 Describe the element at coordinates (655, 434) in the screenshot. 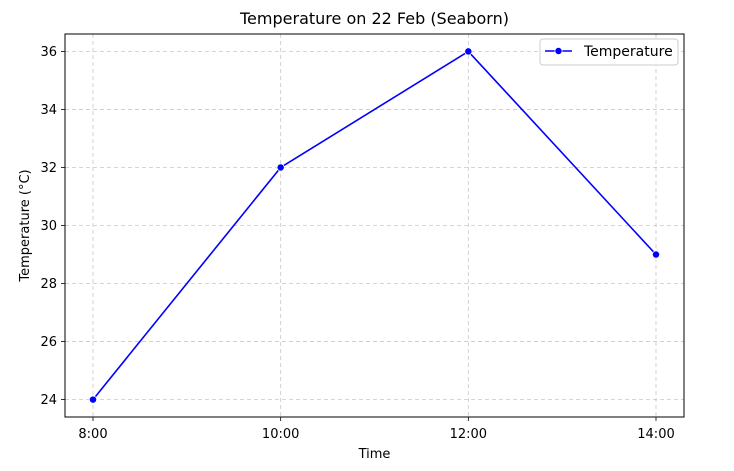

I see `x-tick-label: 14:00` at that location.